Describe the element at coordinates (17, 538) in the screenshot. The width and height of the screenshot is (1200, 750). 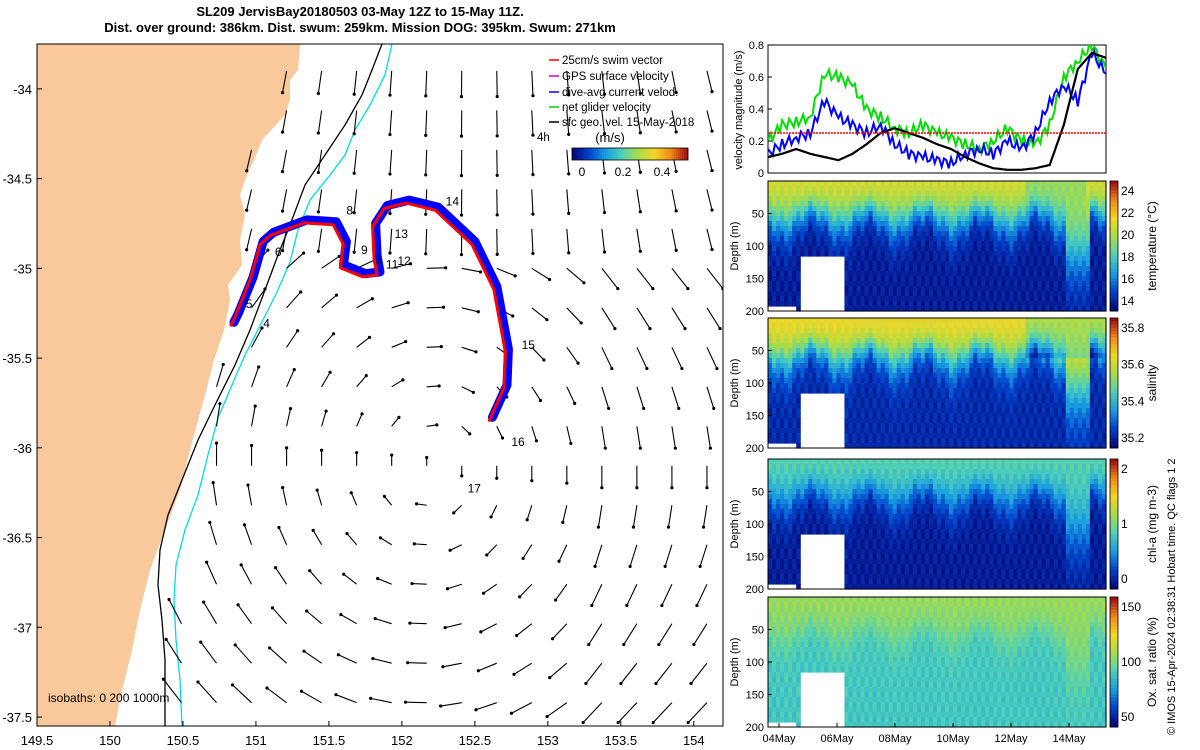
I see `map-ytick-label: -36.5` at that location.